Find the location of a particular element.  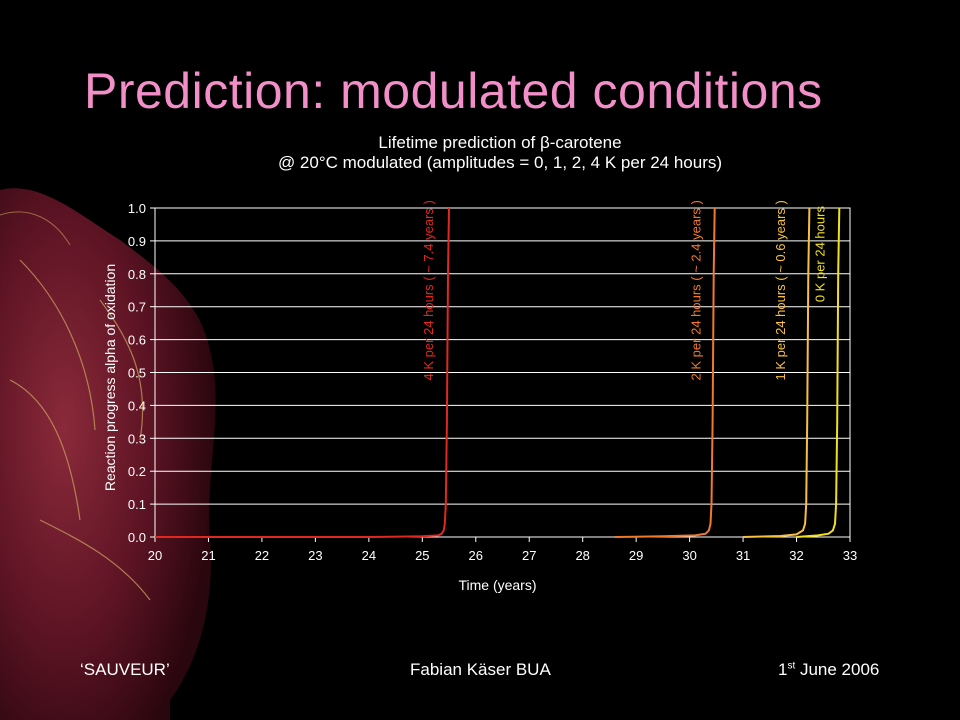

series-annotation-label: 4 K per 24 hours ( ~ 7.4 years ) is located at coordinates (428, 290).